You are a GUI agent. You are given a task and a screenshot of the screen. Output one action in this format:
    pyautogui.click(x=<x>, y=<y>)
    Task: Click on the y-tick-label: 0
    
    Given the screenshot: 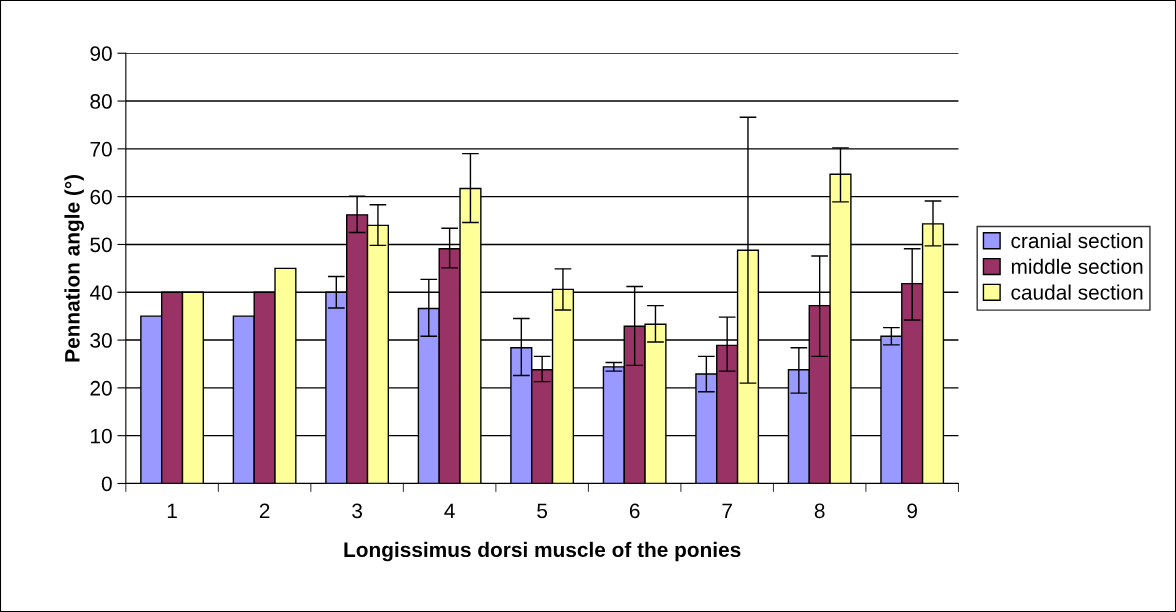 What is the action you would take?
    pyautogui.click(x=106, y=484)
    